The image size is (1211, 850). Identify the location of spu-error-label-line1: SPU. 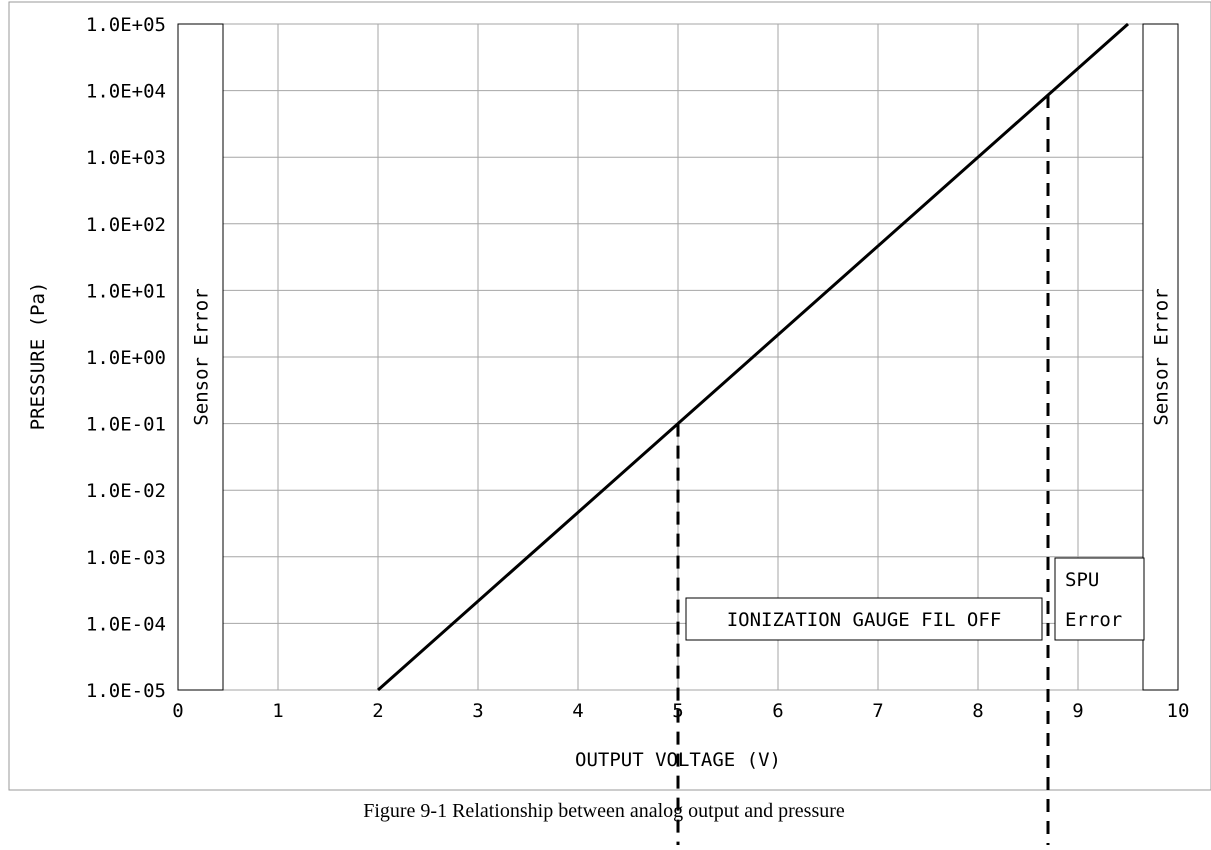
(1082, 580).